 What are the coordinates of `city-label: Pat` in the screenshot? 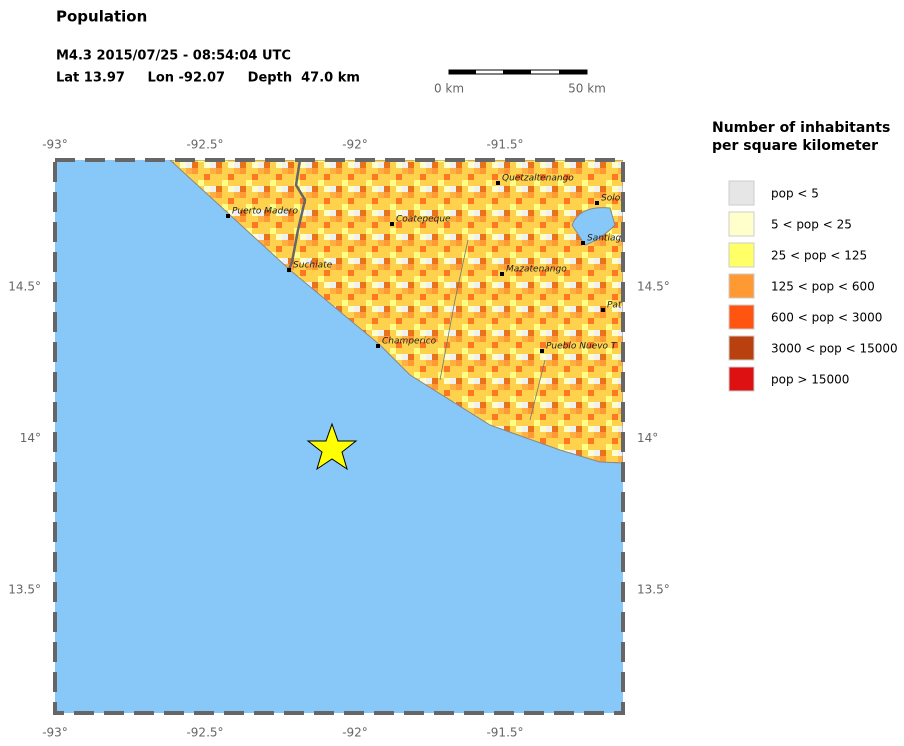 It's located at (614, 306).